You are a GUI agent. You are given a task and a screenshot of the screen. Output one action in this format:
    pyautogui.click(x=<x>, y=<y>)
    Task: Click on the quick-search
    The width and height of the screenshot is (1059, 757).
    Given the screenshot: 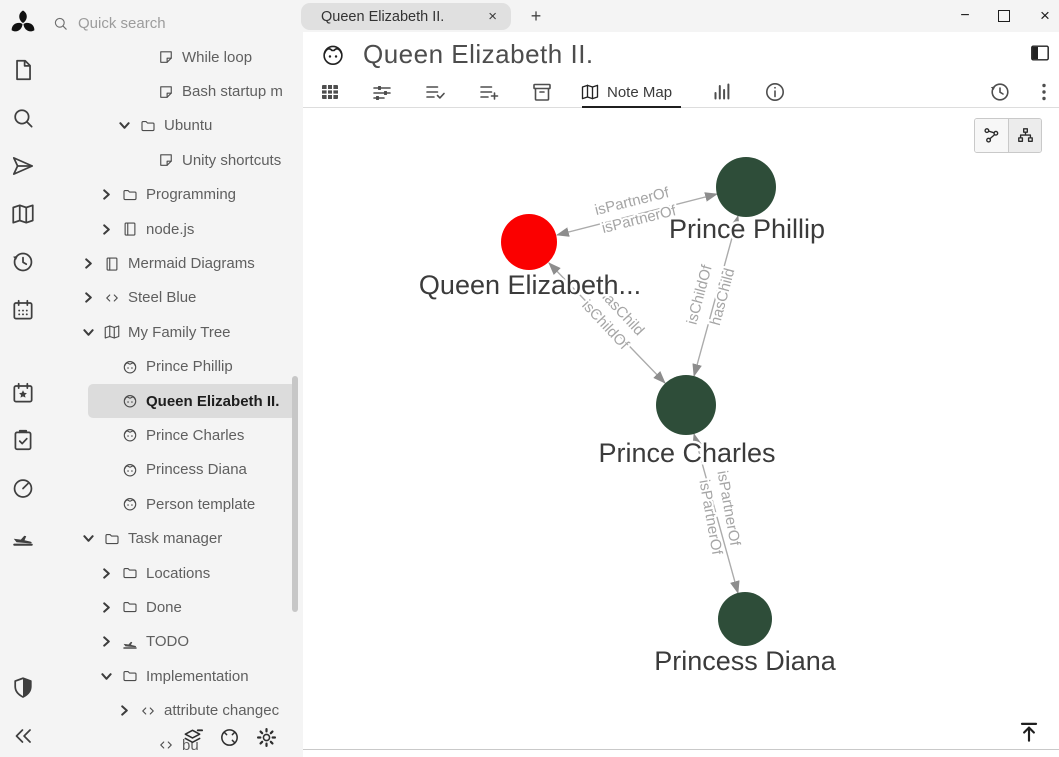 What is the action you would take?
    pyautogui.click(x=172, y=23)
    